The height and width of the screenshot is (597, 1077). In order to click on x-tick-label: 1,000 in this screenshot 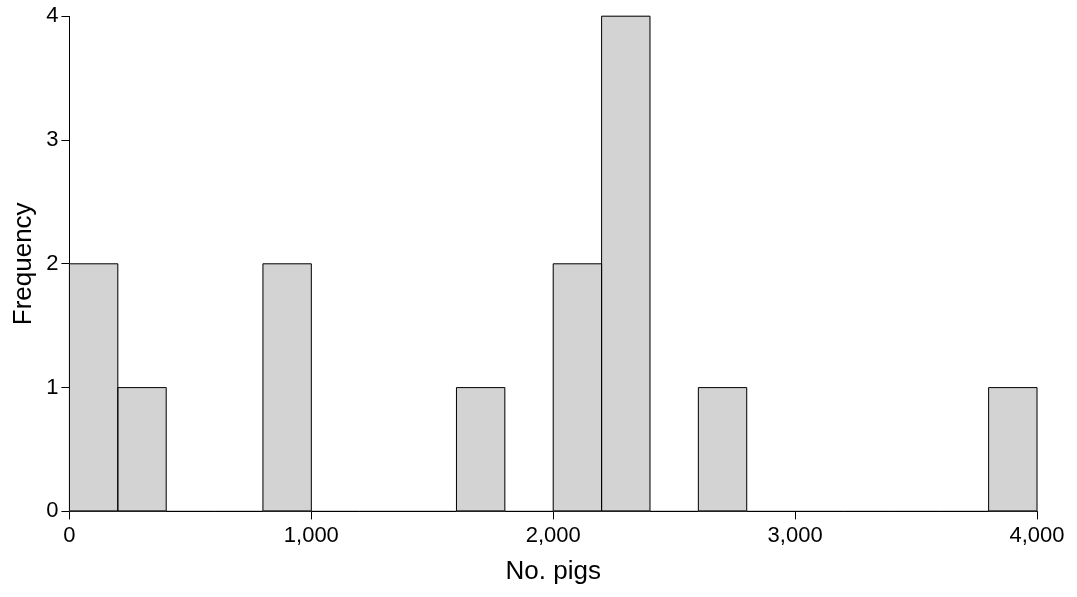, I will do `click(311, 534)`.